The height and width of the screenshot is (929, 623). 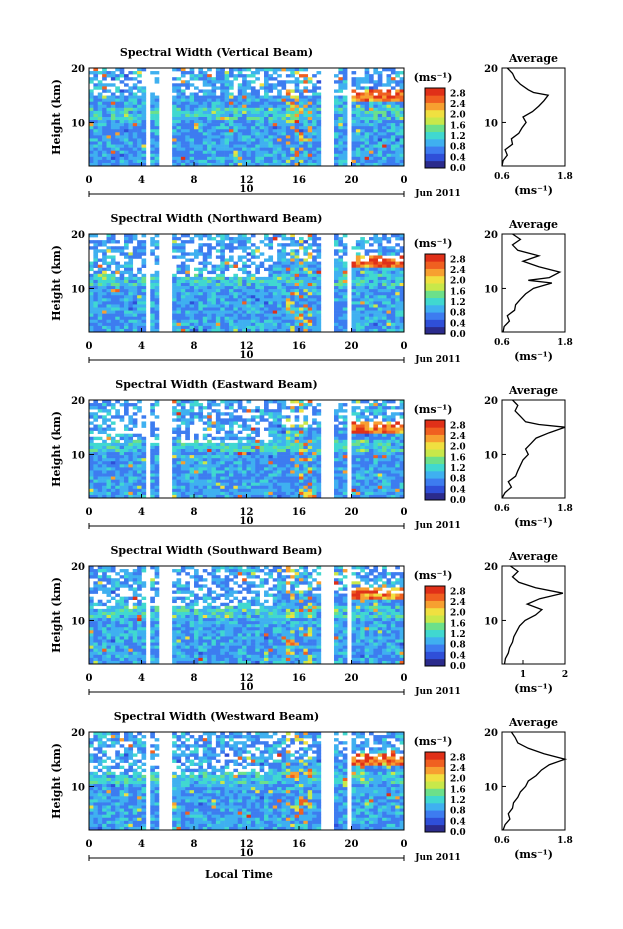 I want to click on average-frame, so click(x=533, y=283).